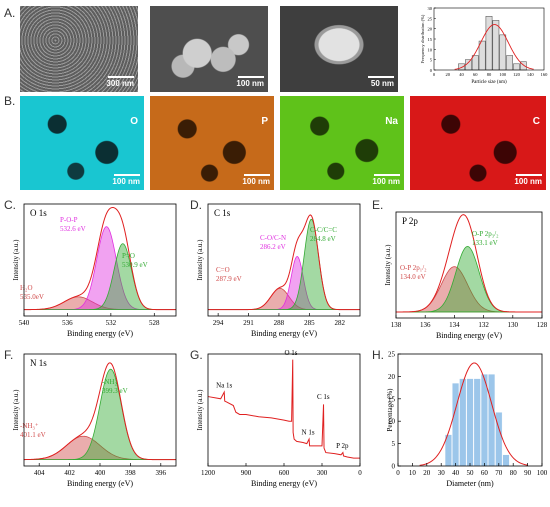  What do you see at coordinates (323, 397) in the screenshot?
I see `peak-annotation: C 1s` at bounding box center [323, 397].